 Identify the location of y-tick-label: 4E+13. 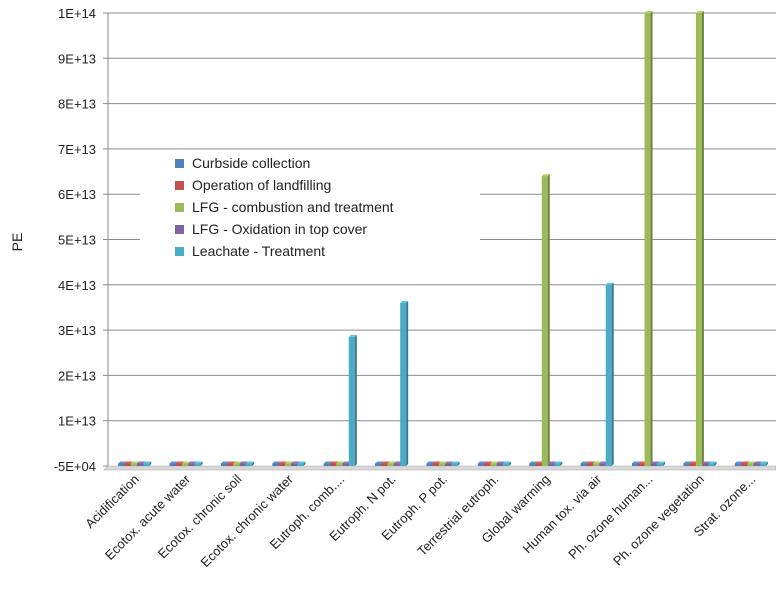
(77, 285).